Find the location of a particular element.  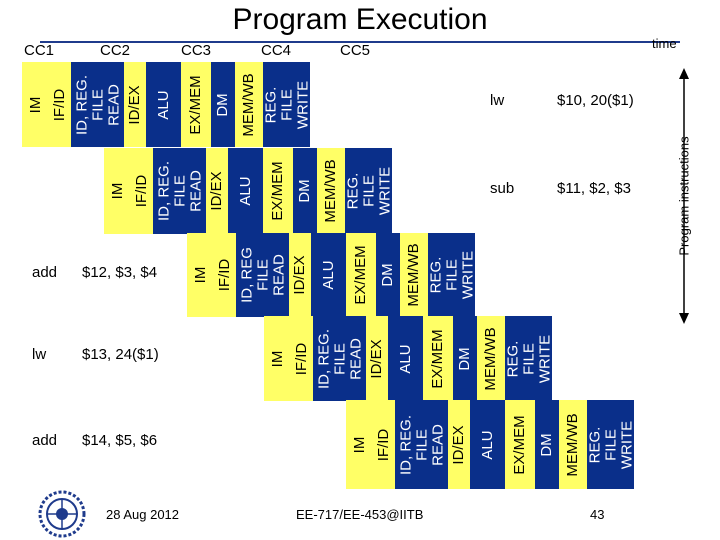

clock-cycle-3: CC3 is located at coordinates (196, 50).